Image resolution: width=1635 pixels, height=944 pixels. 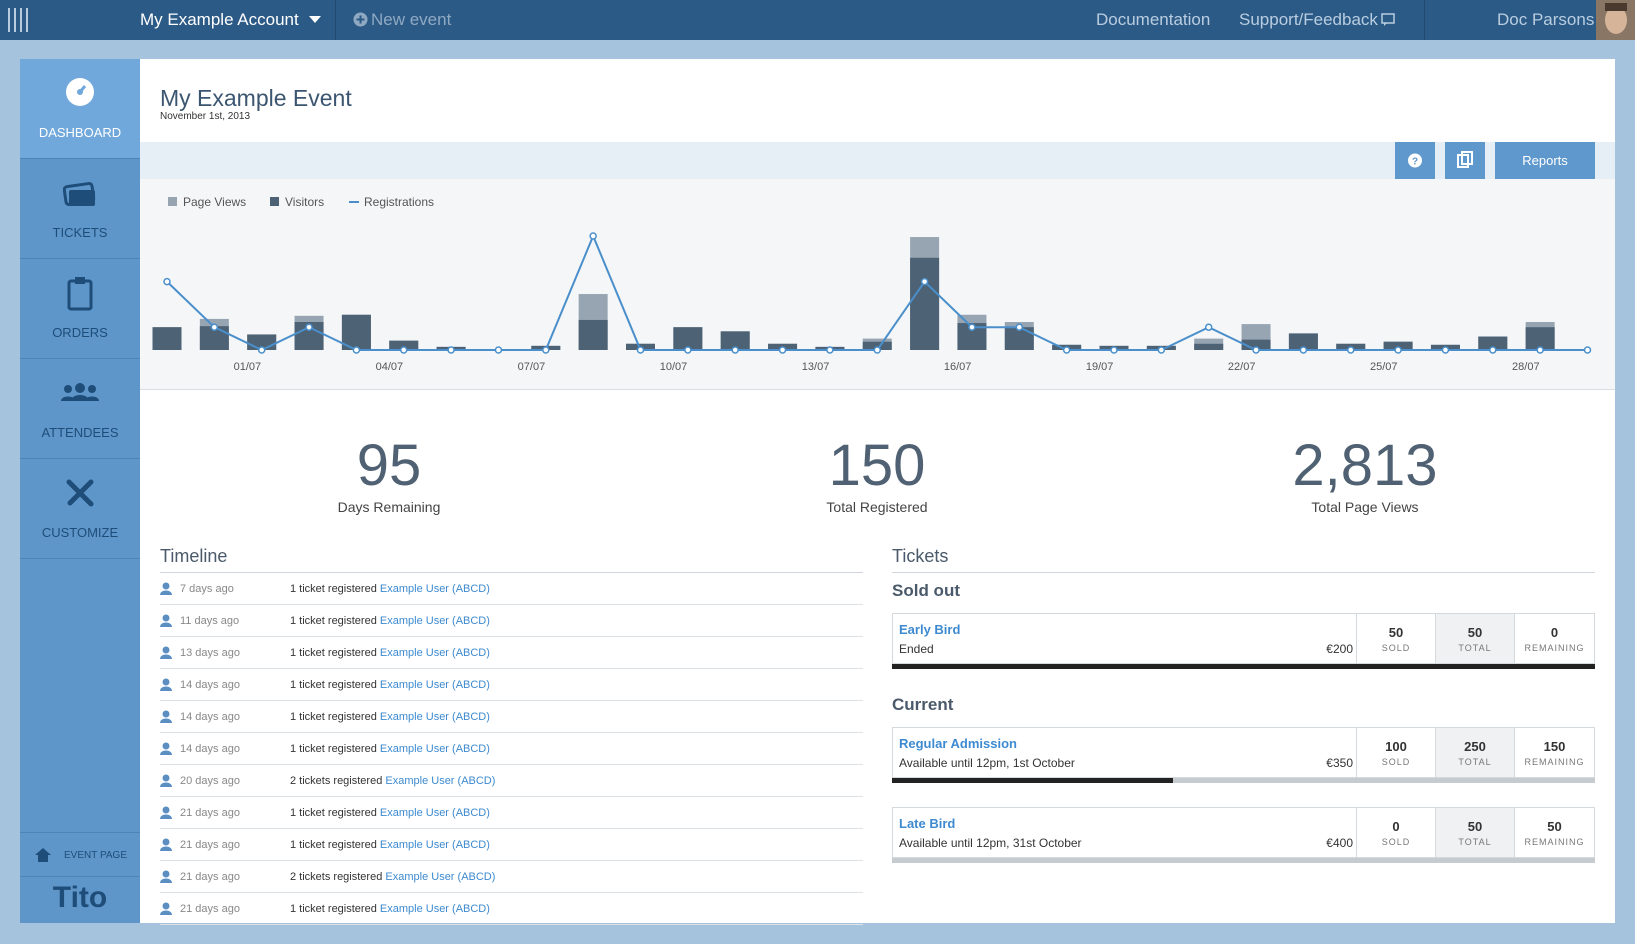 I want to click on home-icon, so click(x=43, y=855).